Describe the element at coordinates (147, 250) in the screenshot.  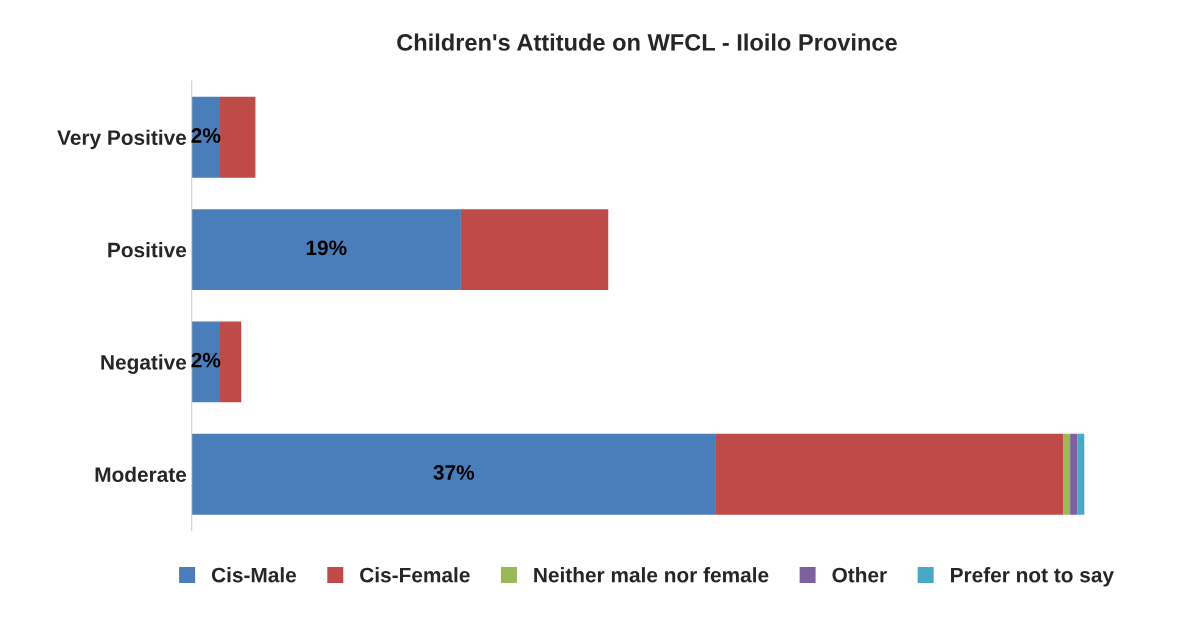
I see `y-tick-label: Positive` at that location.